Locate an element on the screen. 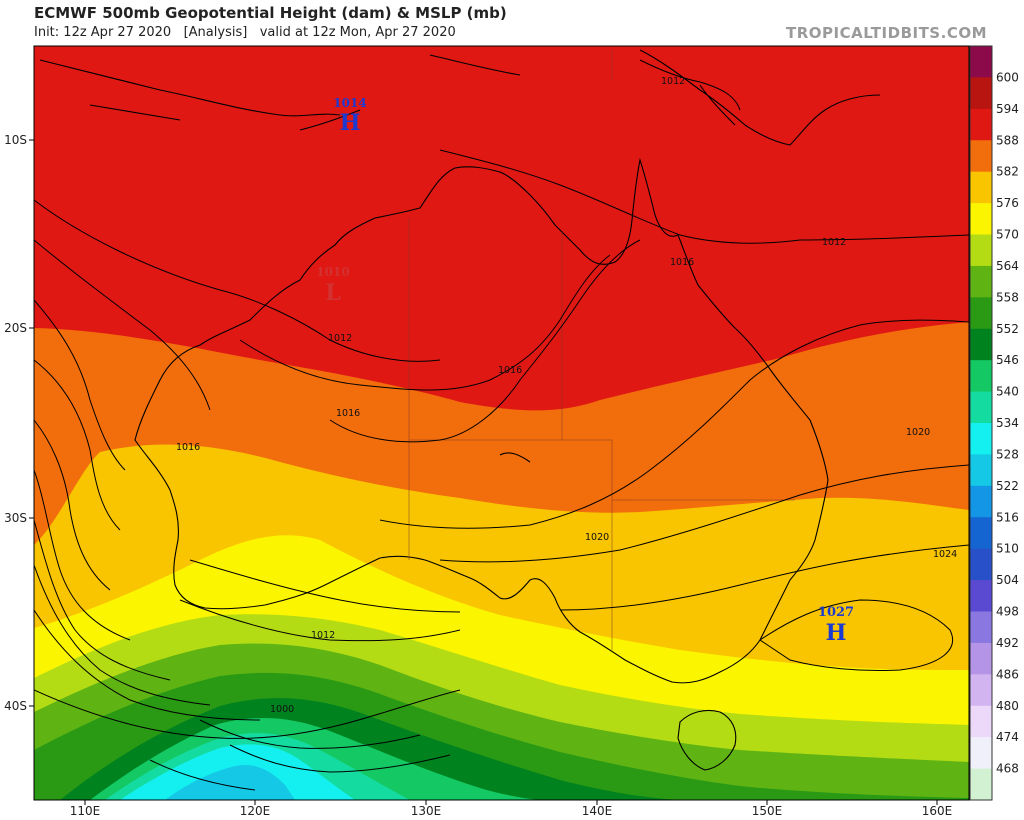  init-time: Init: 12z Apr 27 2020 is located at coordinates (103, 32).